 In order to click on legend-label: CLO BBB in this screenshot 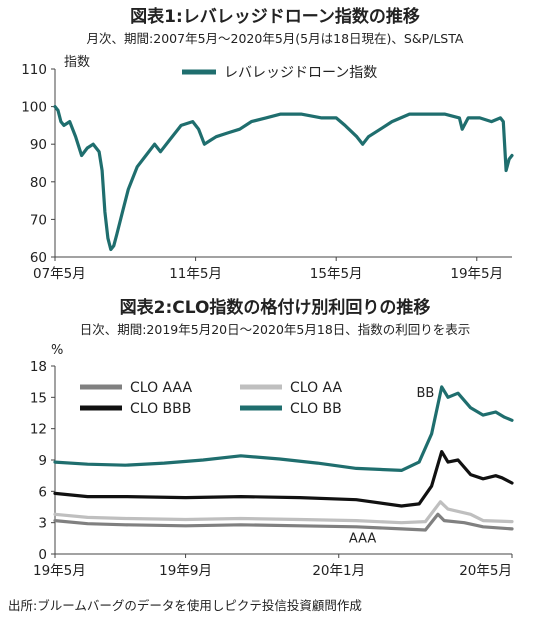, I will do `click(160, 409)`.